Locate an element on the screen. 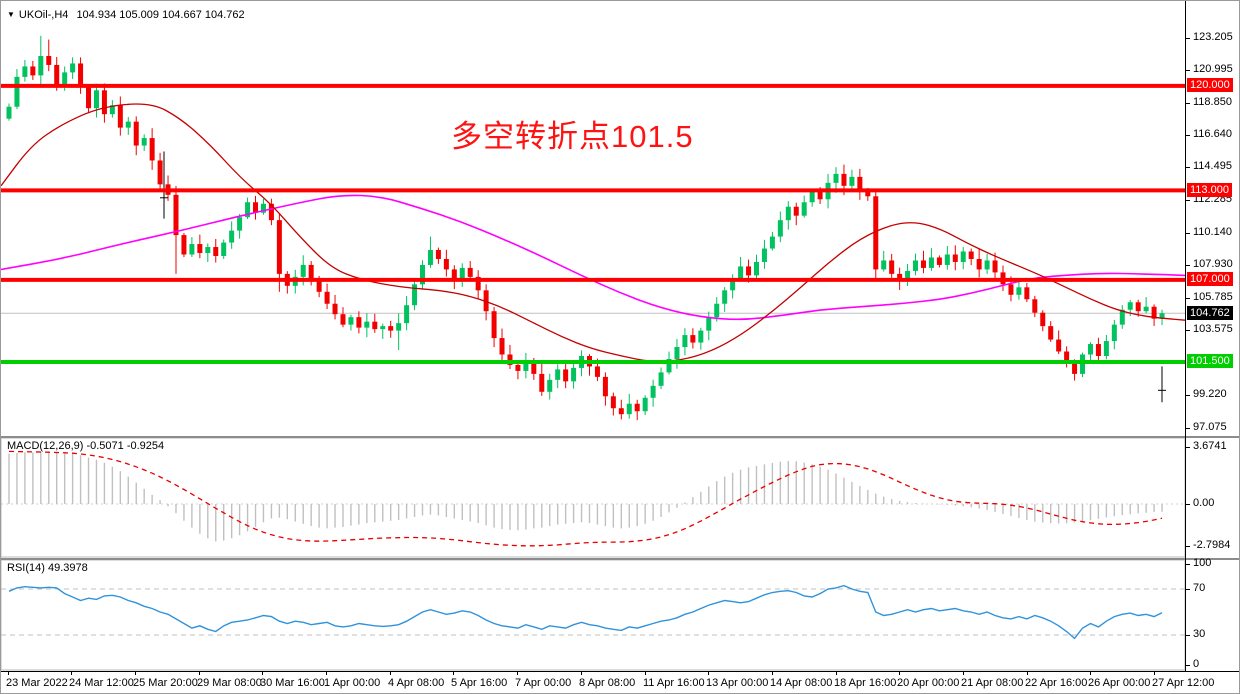 The image size is (1240, 694). price-axis-label: 116.640 is located at coordinates (1212, 134).